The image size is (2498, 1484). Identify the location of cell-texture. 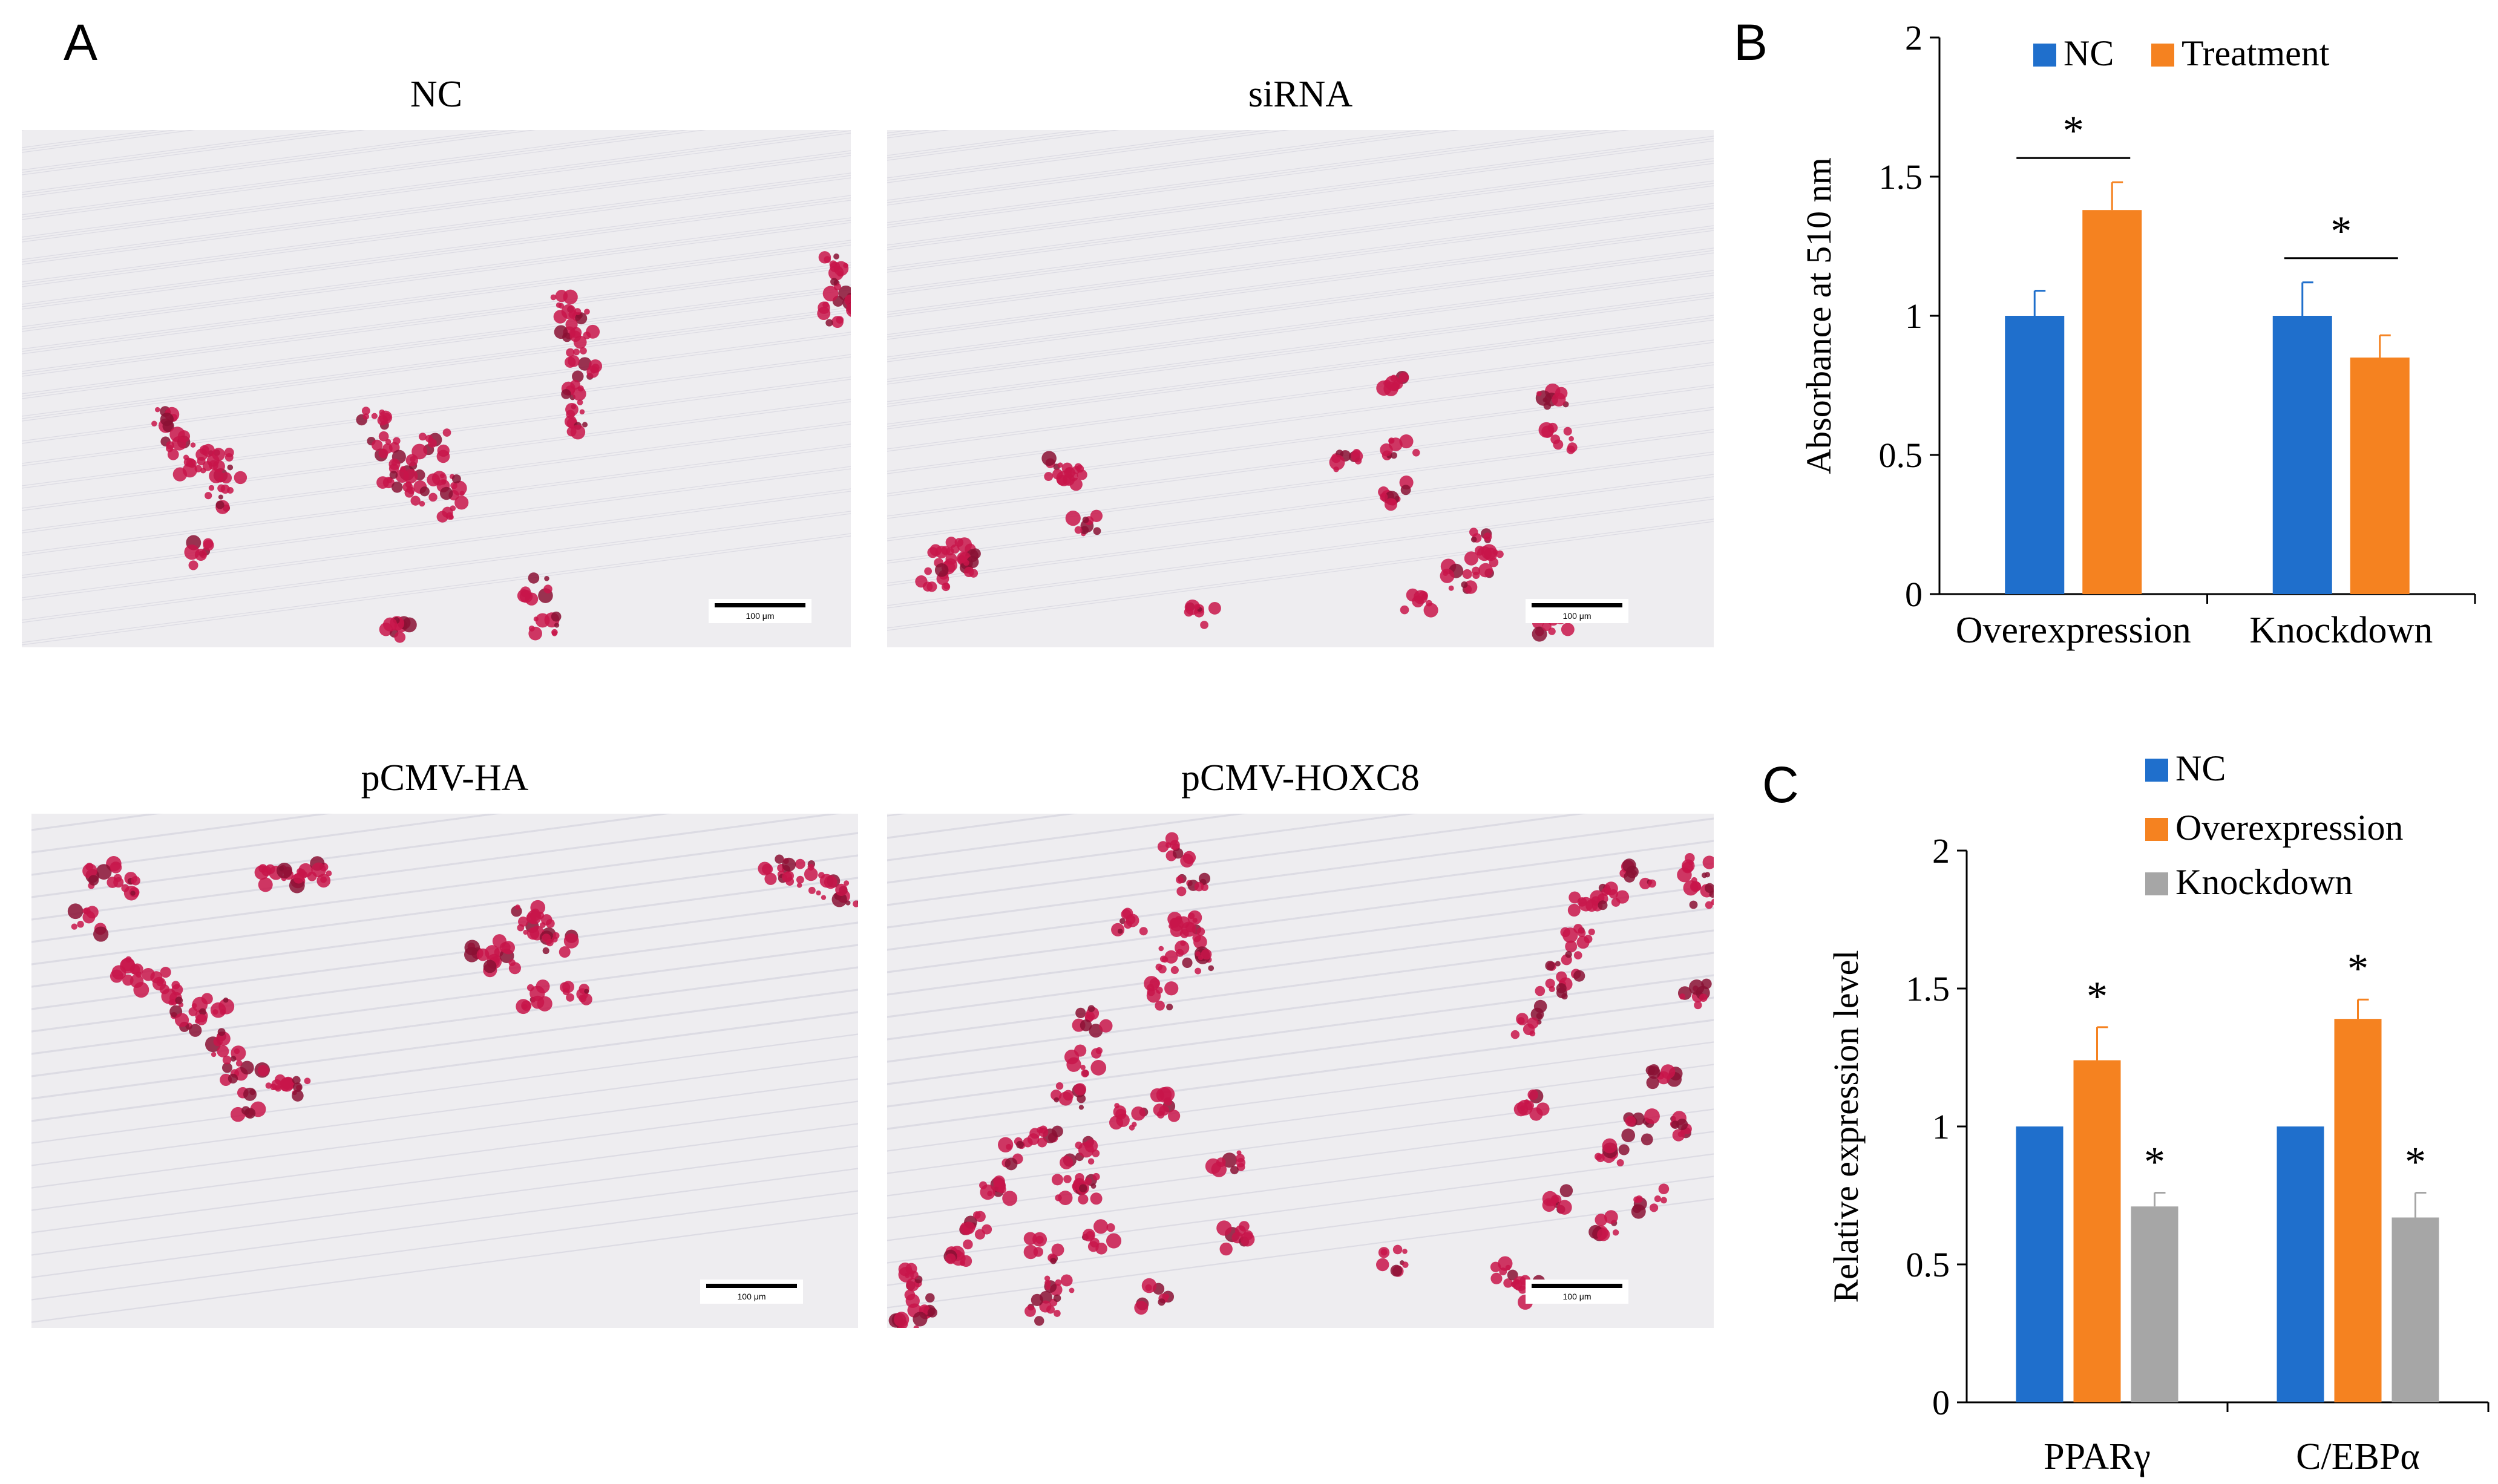
(1300, 380).